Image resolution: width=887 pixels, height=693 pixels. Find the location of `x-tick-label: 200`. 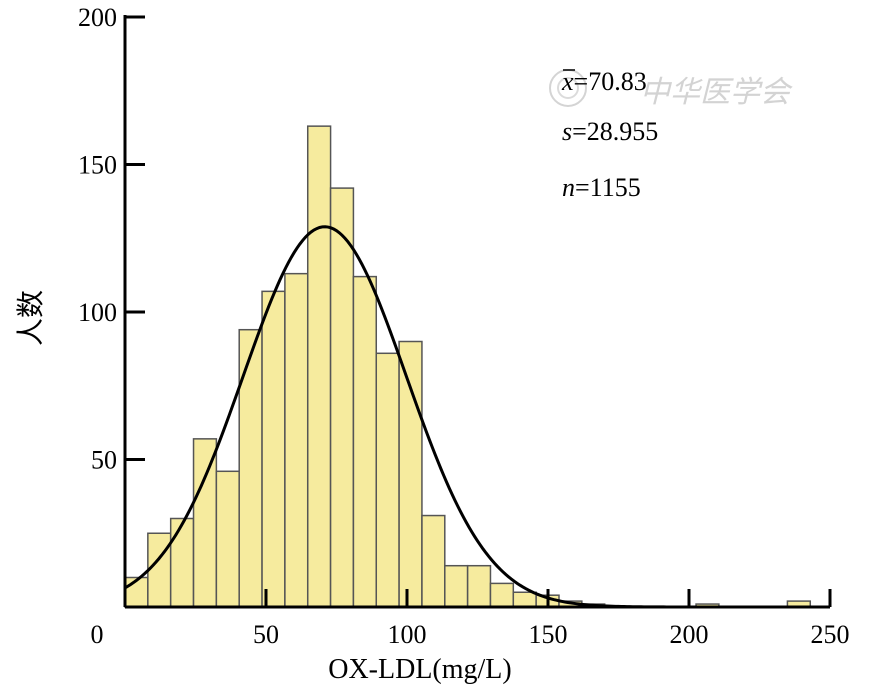

x-tick-label: 200 is located at coordinates (689, 634).